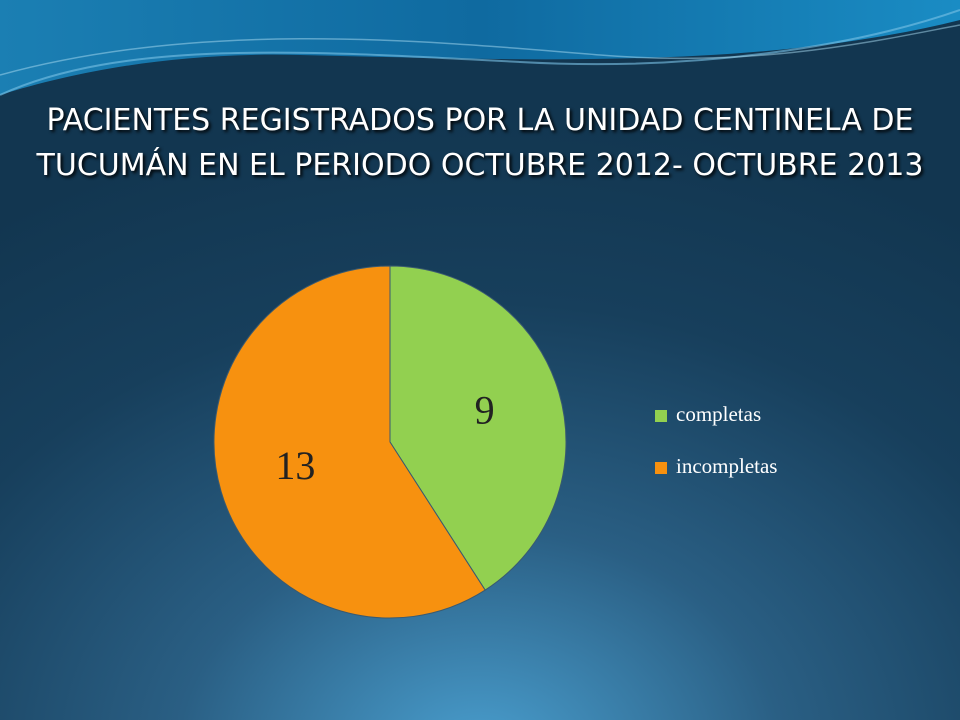 The width and height of the screenshot is (960, 720). Describe the element at coordinates (718, 414) in the screenshot. I see `legend-label: completas` at that location.